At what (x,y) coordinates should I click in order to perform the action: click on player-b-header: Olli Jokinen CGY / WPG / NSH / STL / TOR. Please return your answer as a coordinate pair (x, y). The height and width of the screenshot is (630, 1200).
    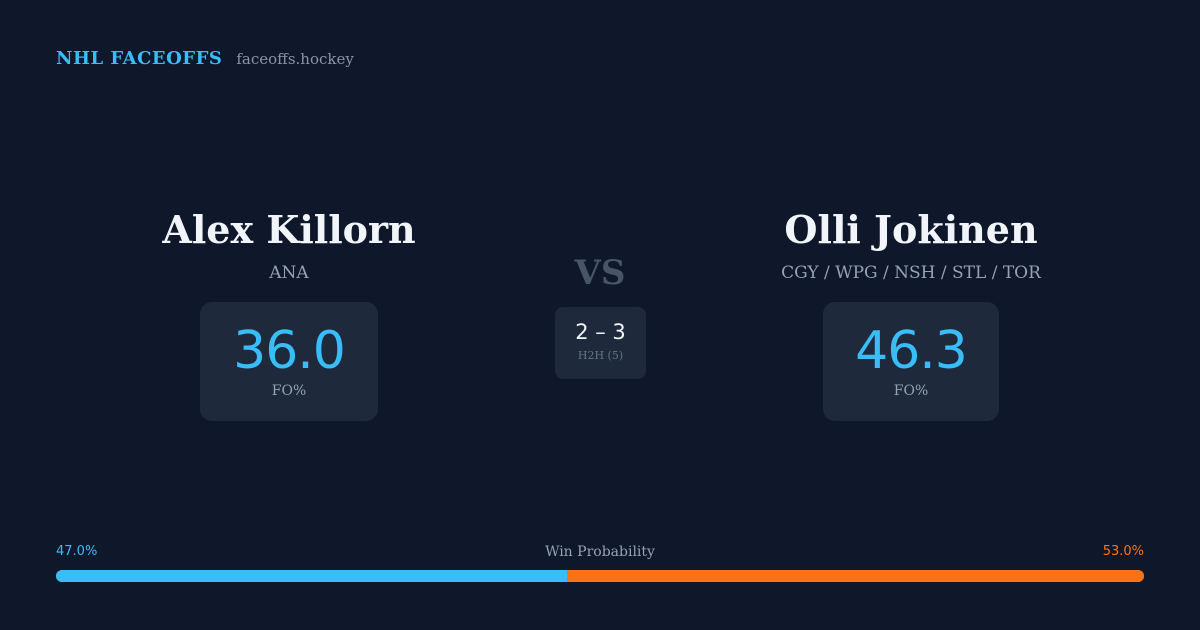
    Looking at the image, I should click on (911, 245).